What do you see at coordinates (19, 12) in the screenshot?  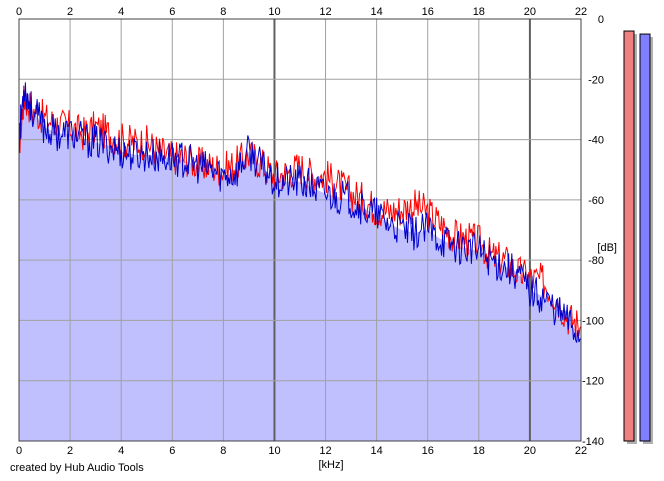 I see `x-tick-top-0: 0` at bounding box center [19, 12].